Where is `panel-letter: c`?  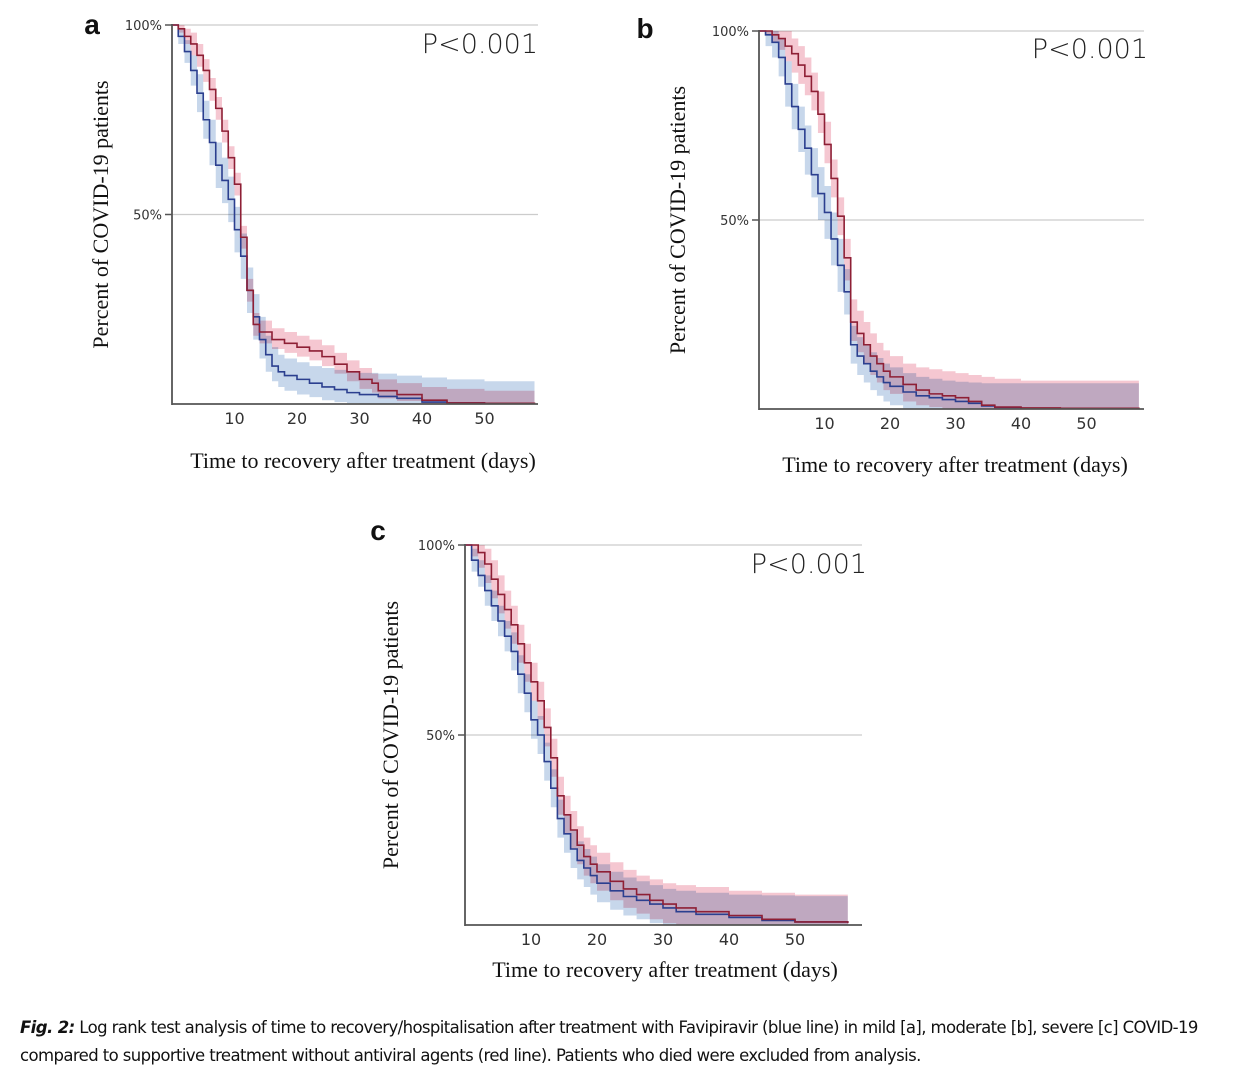 panel-letter: c is located at coordinates (378, 530).